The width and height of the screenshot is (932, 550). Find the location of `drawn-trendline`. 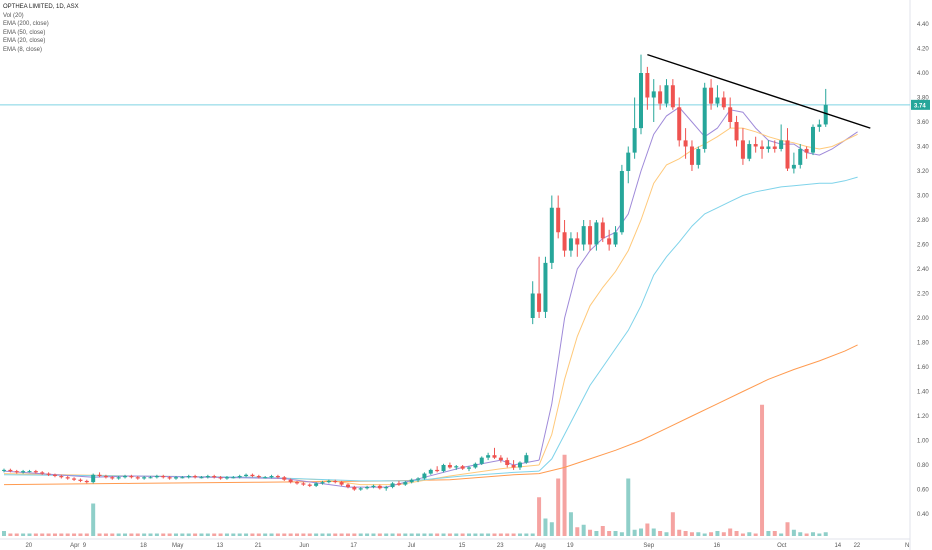

drawn-trendline is located at coordinates (759, 91).